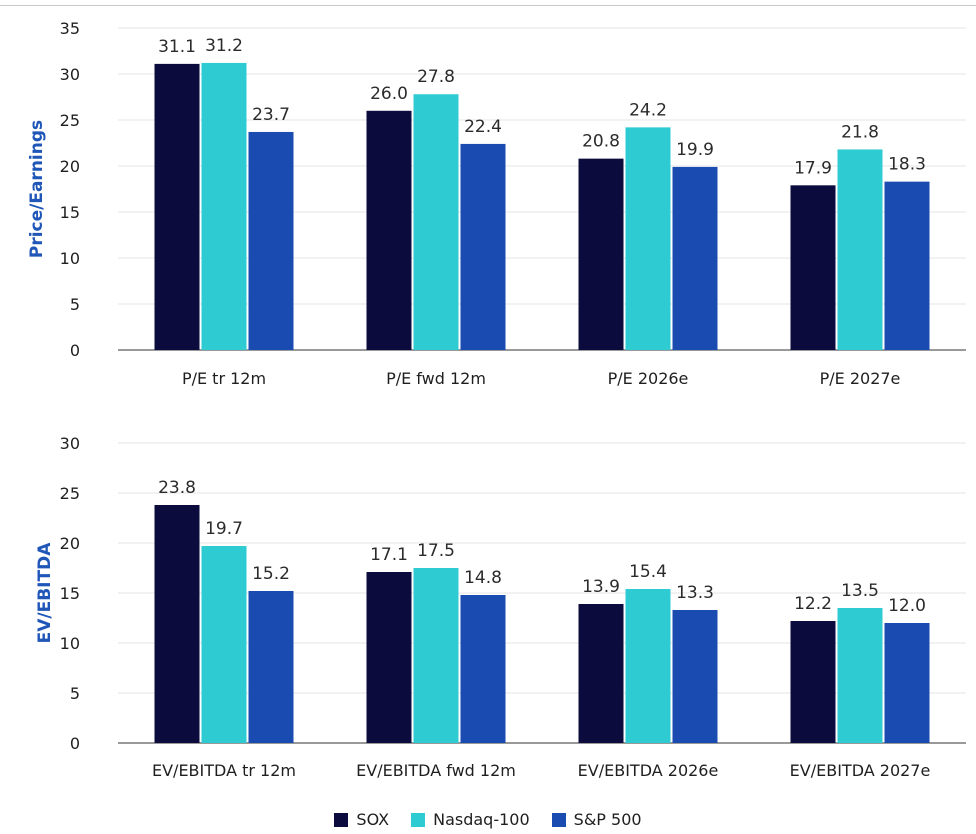 Image resolution: width=976 pixels, height=834 pixels. What do you see at coordinates (37, 189) in the screenshot?
I see `chart1-y-axis-title: Price/Earnings` at bounding box center [37, 189].